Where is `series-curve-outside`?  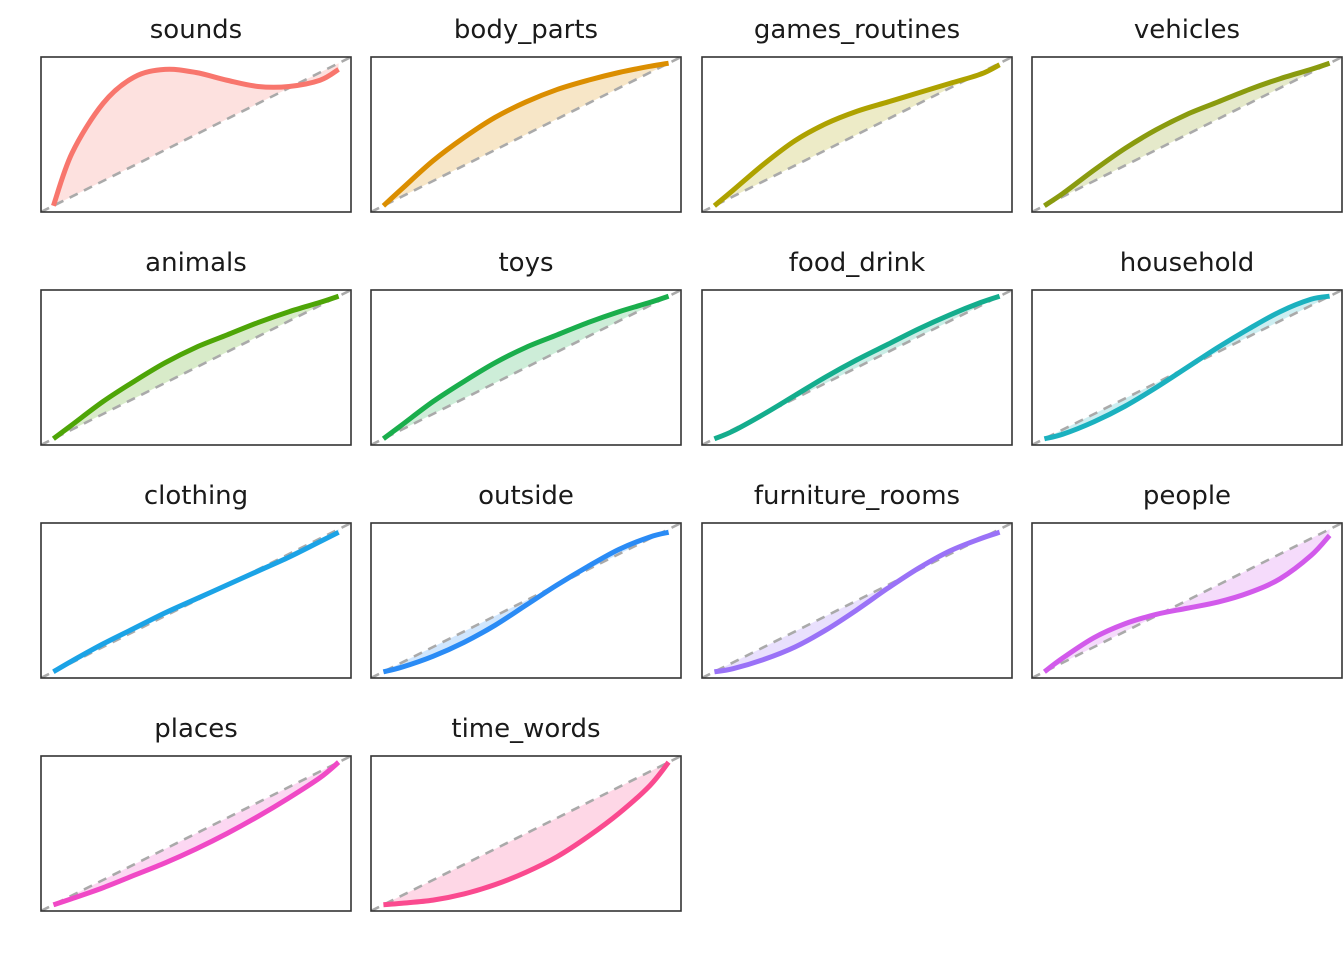 series-curve-outside is located at coordinates (526, 602).